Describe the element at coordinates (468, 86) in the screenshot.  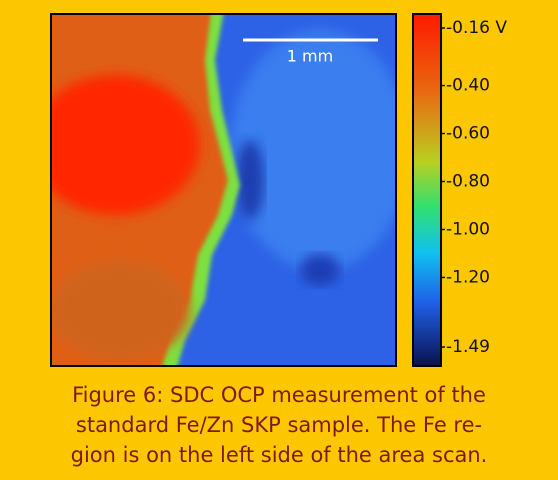
I see `colorbar-tick-label: -0.40` at that location.